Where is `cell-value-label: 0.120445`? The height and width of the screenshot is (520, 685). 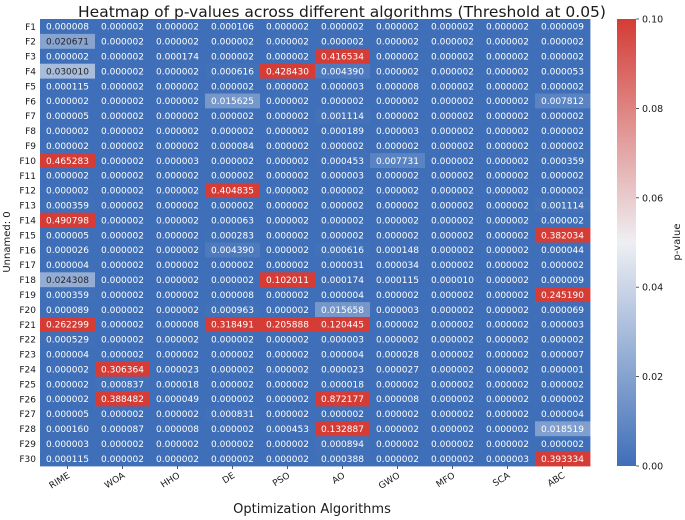
cell-value-label: 0.120445 is located at coordinates (342, 326).